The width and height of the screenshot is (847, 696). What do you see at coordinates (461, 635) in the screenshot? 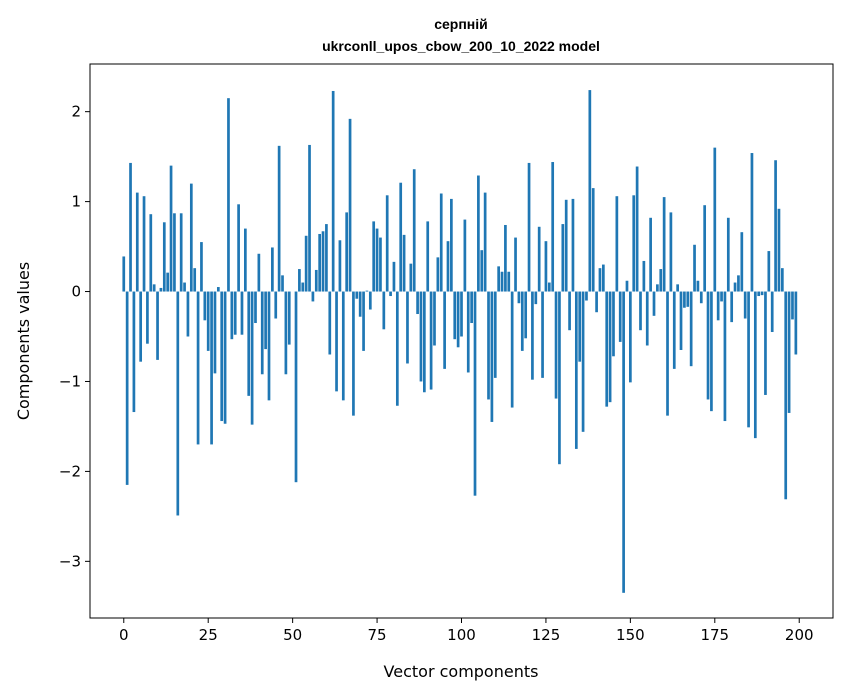
I see `x-tick-label: 100` at bounding box center [461, 635].